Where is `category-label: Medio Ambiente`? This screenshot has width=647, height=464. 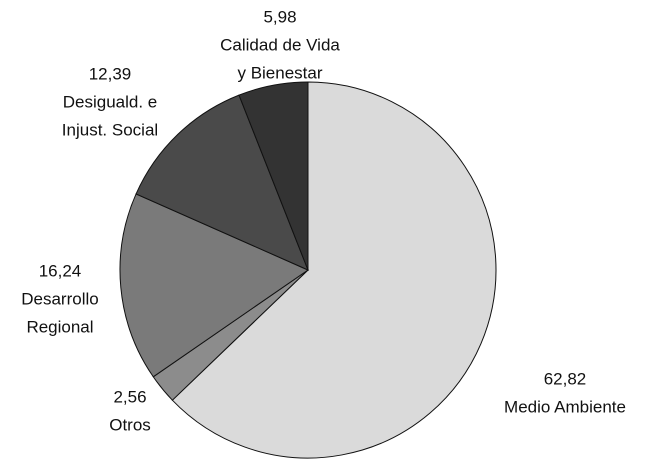
category-label: Medio Ambiente is located at coordinates (565, 406).